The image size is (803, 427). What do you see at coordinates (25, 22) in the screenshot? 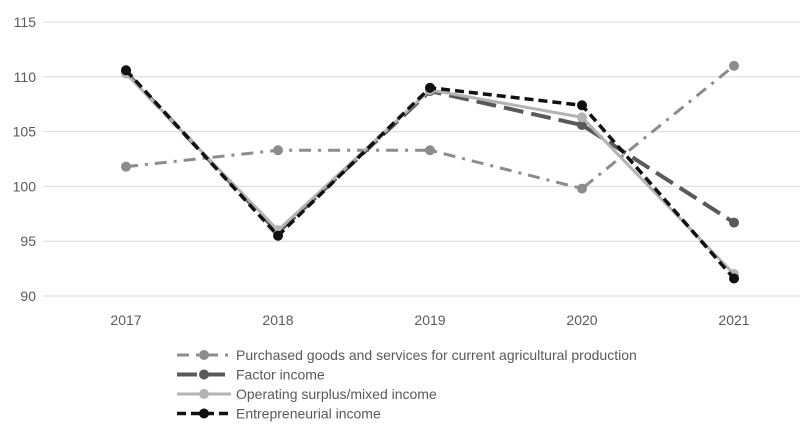
I see `y-tick-label: 115` at bounding box center [25, 22].